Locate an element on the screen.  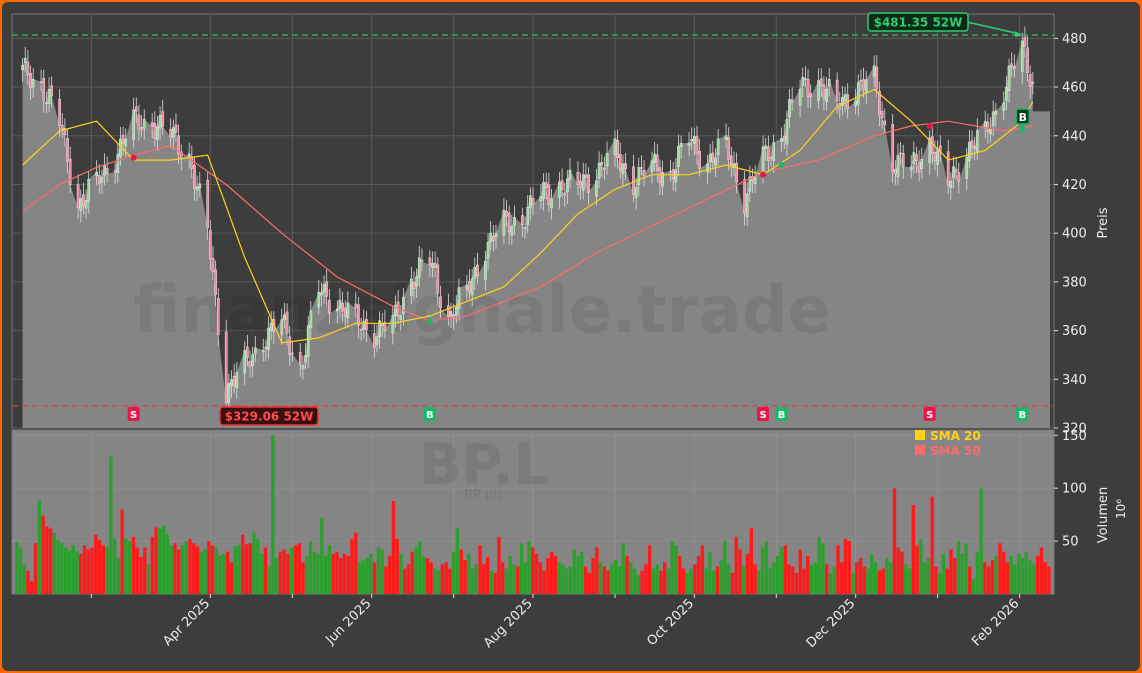
low-52w-label: $329.06 52W is located at coordinates (269, 417).